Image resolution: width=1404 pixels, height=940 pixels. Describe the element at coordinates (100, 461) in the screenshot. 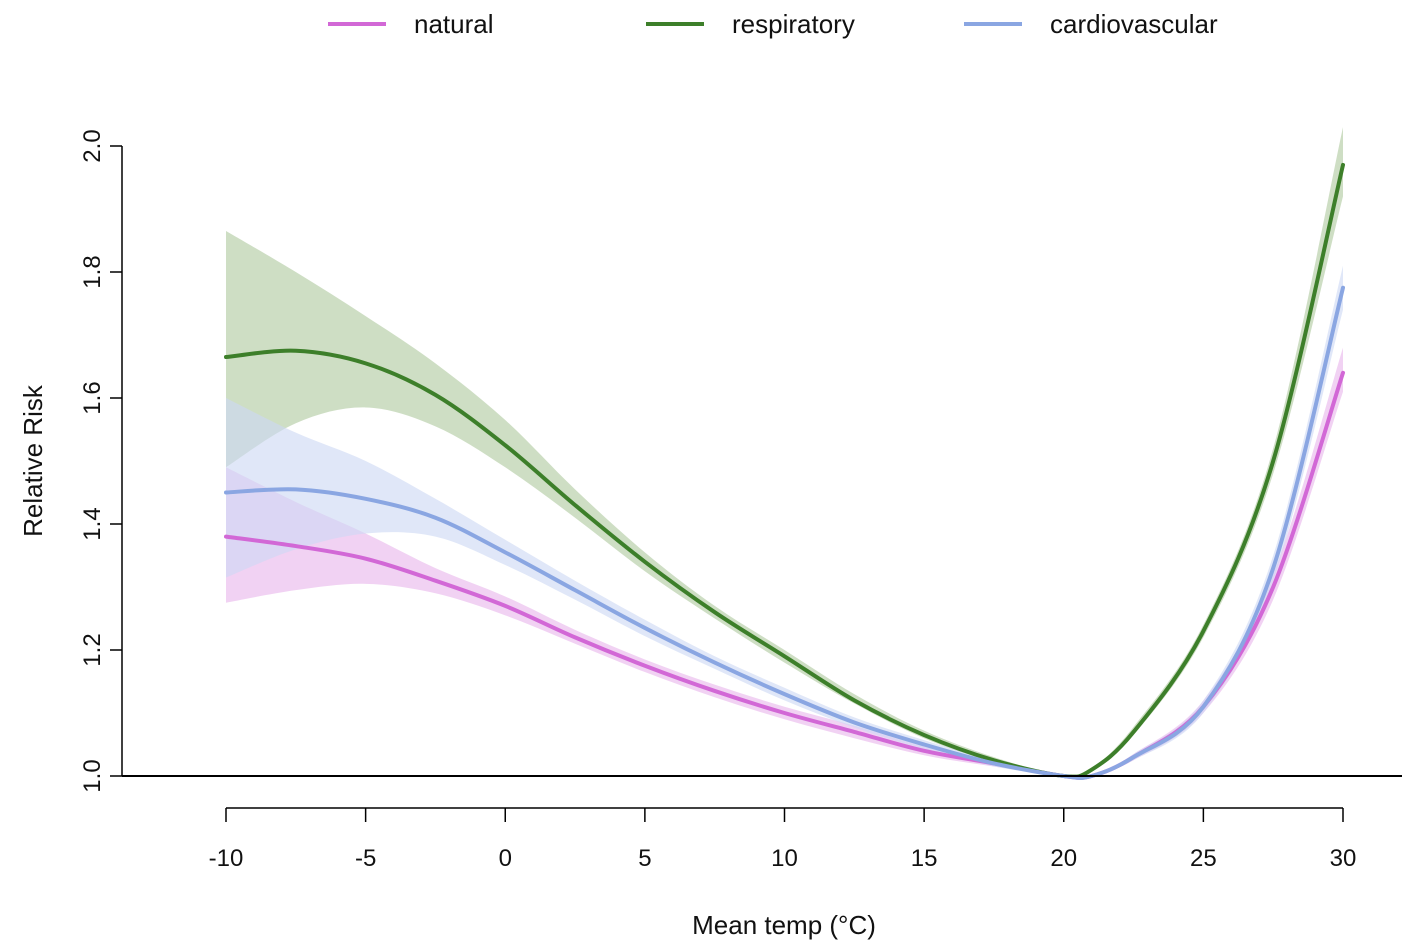

I see `y-axis-ticks: 1.0 1.2 1.4 1.6 1.8 2.0` at that location.